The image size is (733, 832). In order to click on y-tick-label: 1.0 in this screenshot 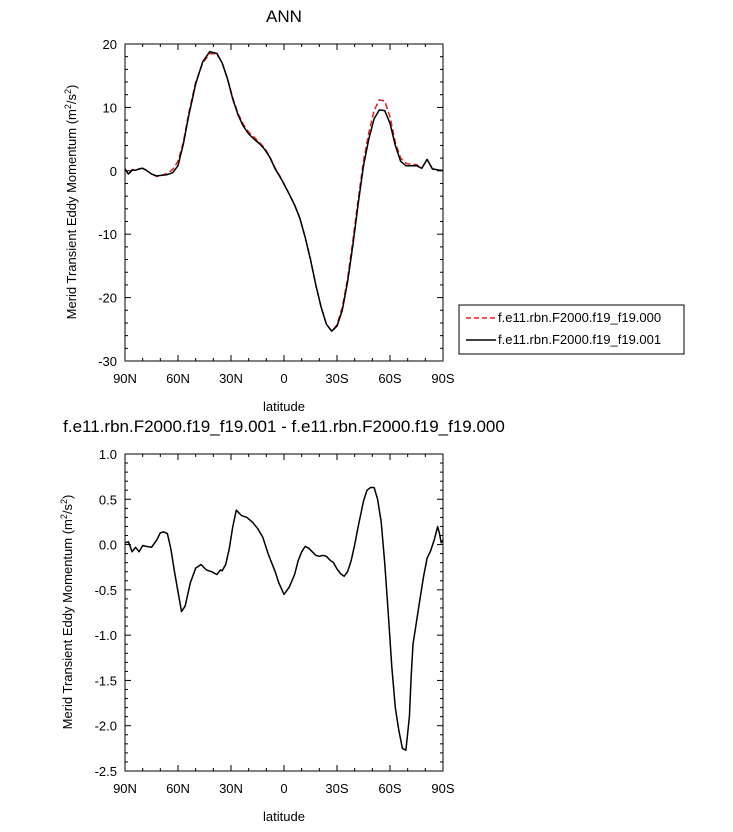, I will do `click(108, 454)`.